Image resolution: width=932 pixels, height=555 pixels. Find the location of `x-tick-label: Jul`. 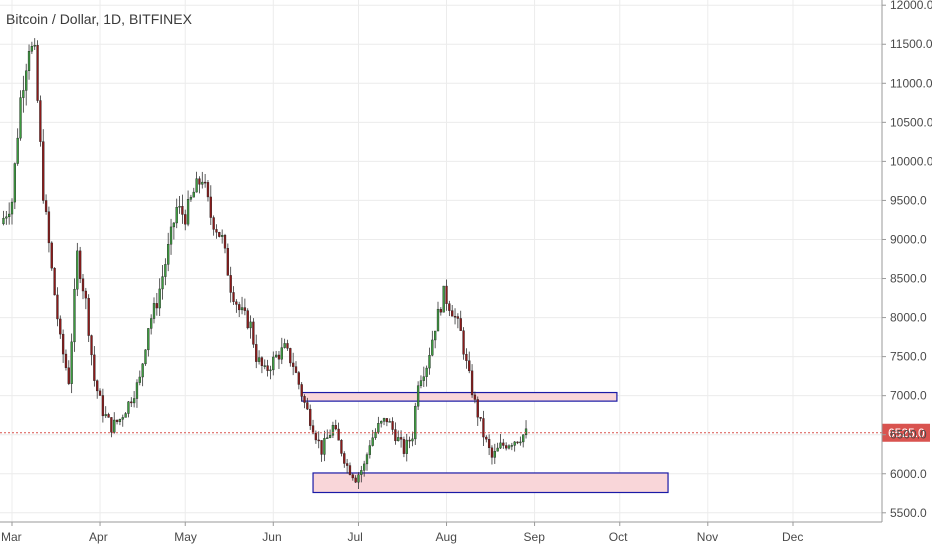

x-tick-label: Jul is located at coordinates (354, 537).